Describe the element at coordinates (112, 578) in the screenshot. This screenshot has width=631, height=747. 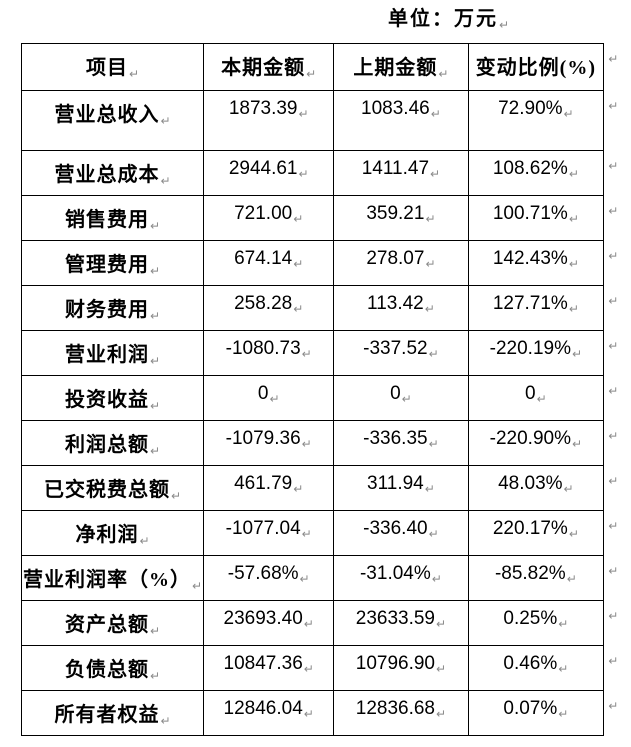
I see `item-label-cell: 营业利润率（%）↵` at that location.